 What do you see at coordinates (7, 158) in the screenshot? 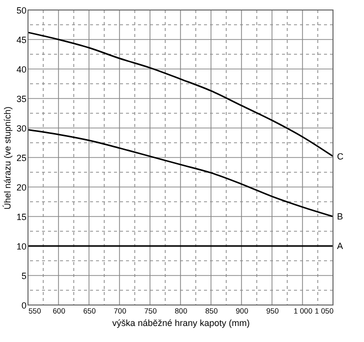
I see `y-axis-title: Úhel nárazu (ve stupních)` at bounding box center [7, 158].